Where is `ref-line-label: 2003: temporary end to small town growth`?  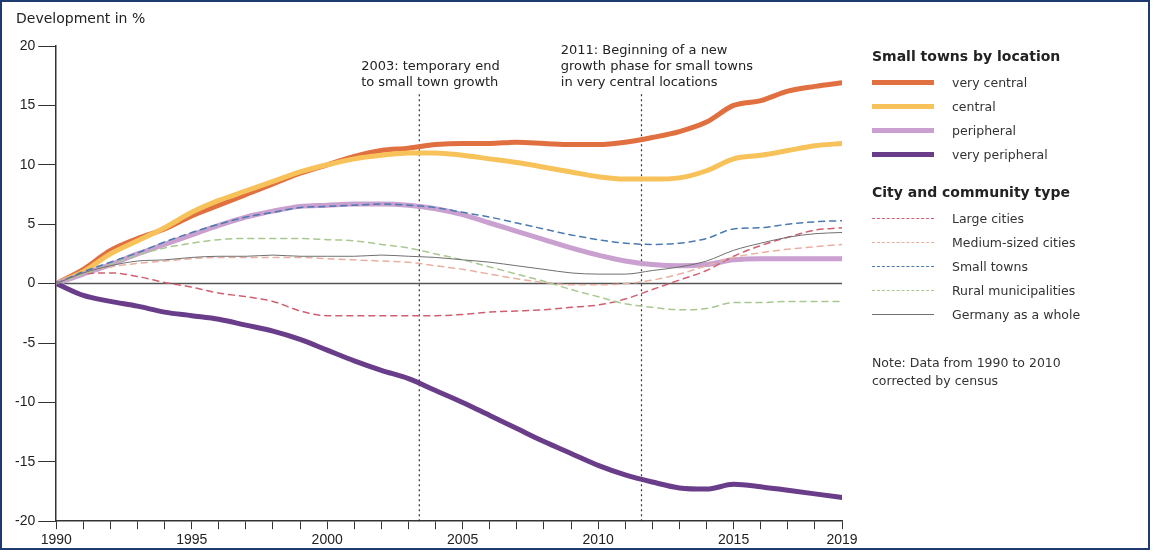
ref-line-label: 2003: temporary end to small town growth is located at coordinates (430, 73).